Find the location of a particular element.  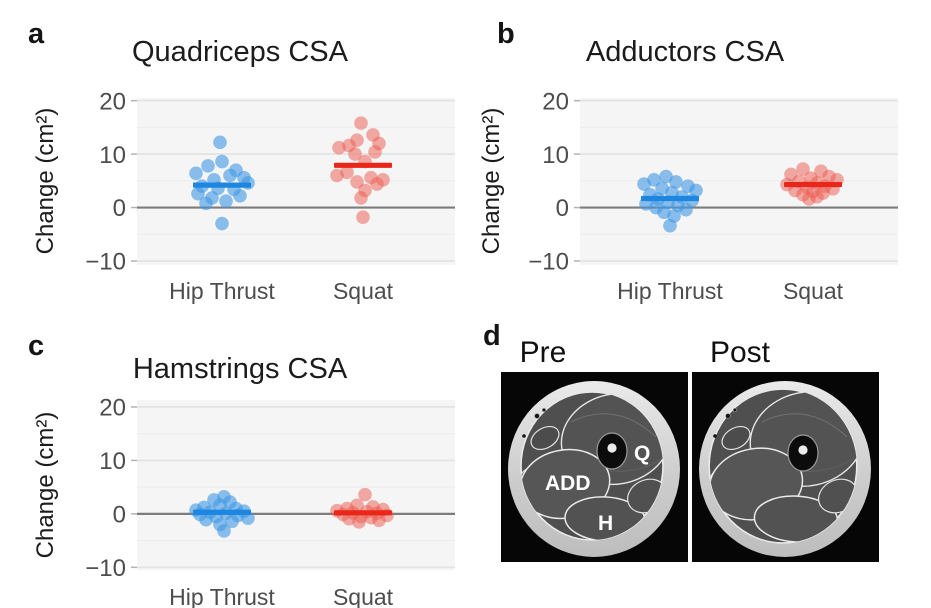

dotplot-adductors: 20 10 0 −10 Hip Thrust Squat is located at coordinates (713, 196).